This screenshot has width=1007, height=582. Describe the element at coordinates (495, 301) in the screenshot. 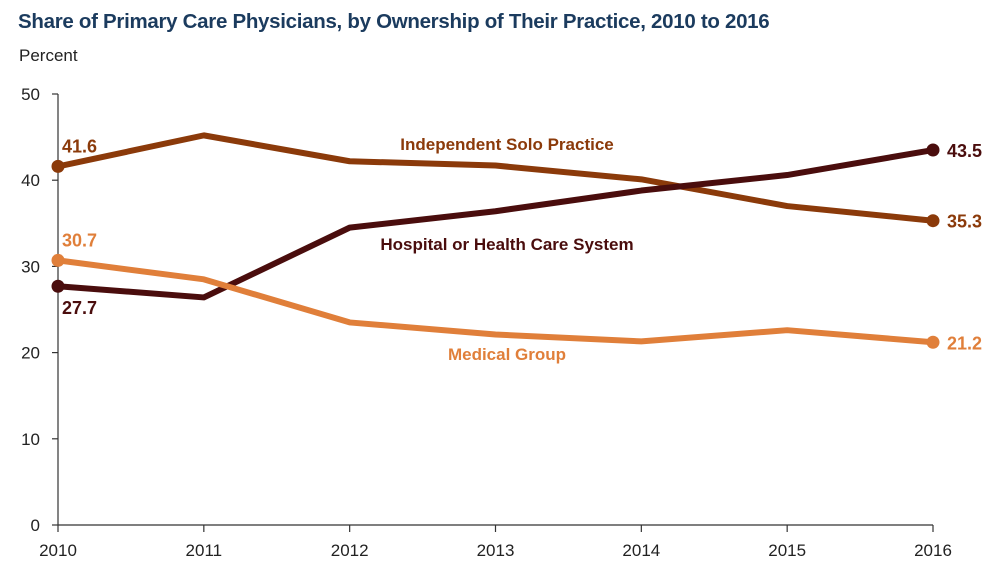

I see `series-line-medical-group` at that location.